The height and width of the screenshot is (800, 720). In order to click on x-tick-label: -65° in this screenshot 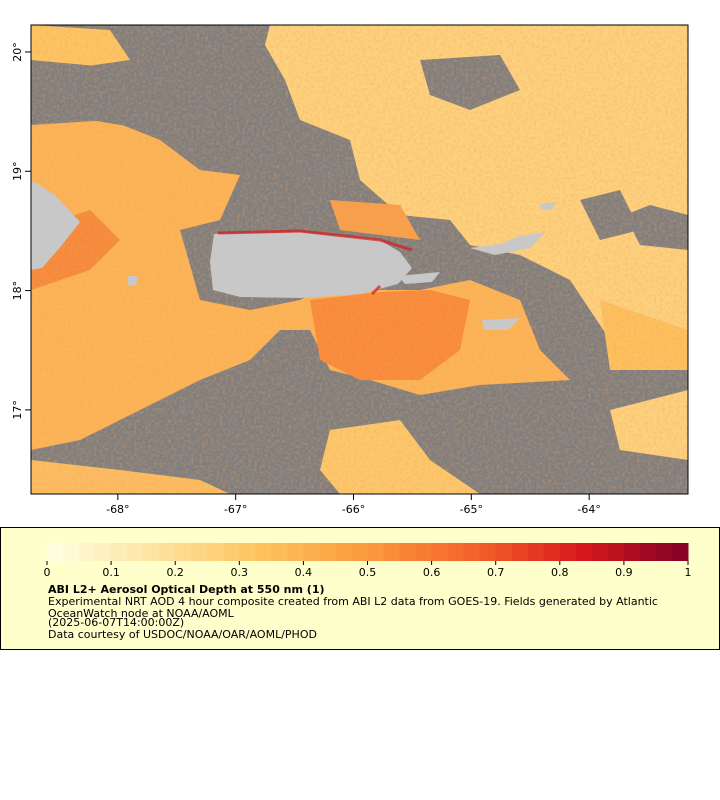, I will do `click(471, 509)`.